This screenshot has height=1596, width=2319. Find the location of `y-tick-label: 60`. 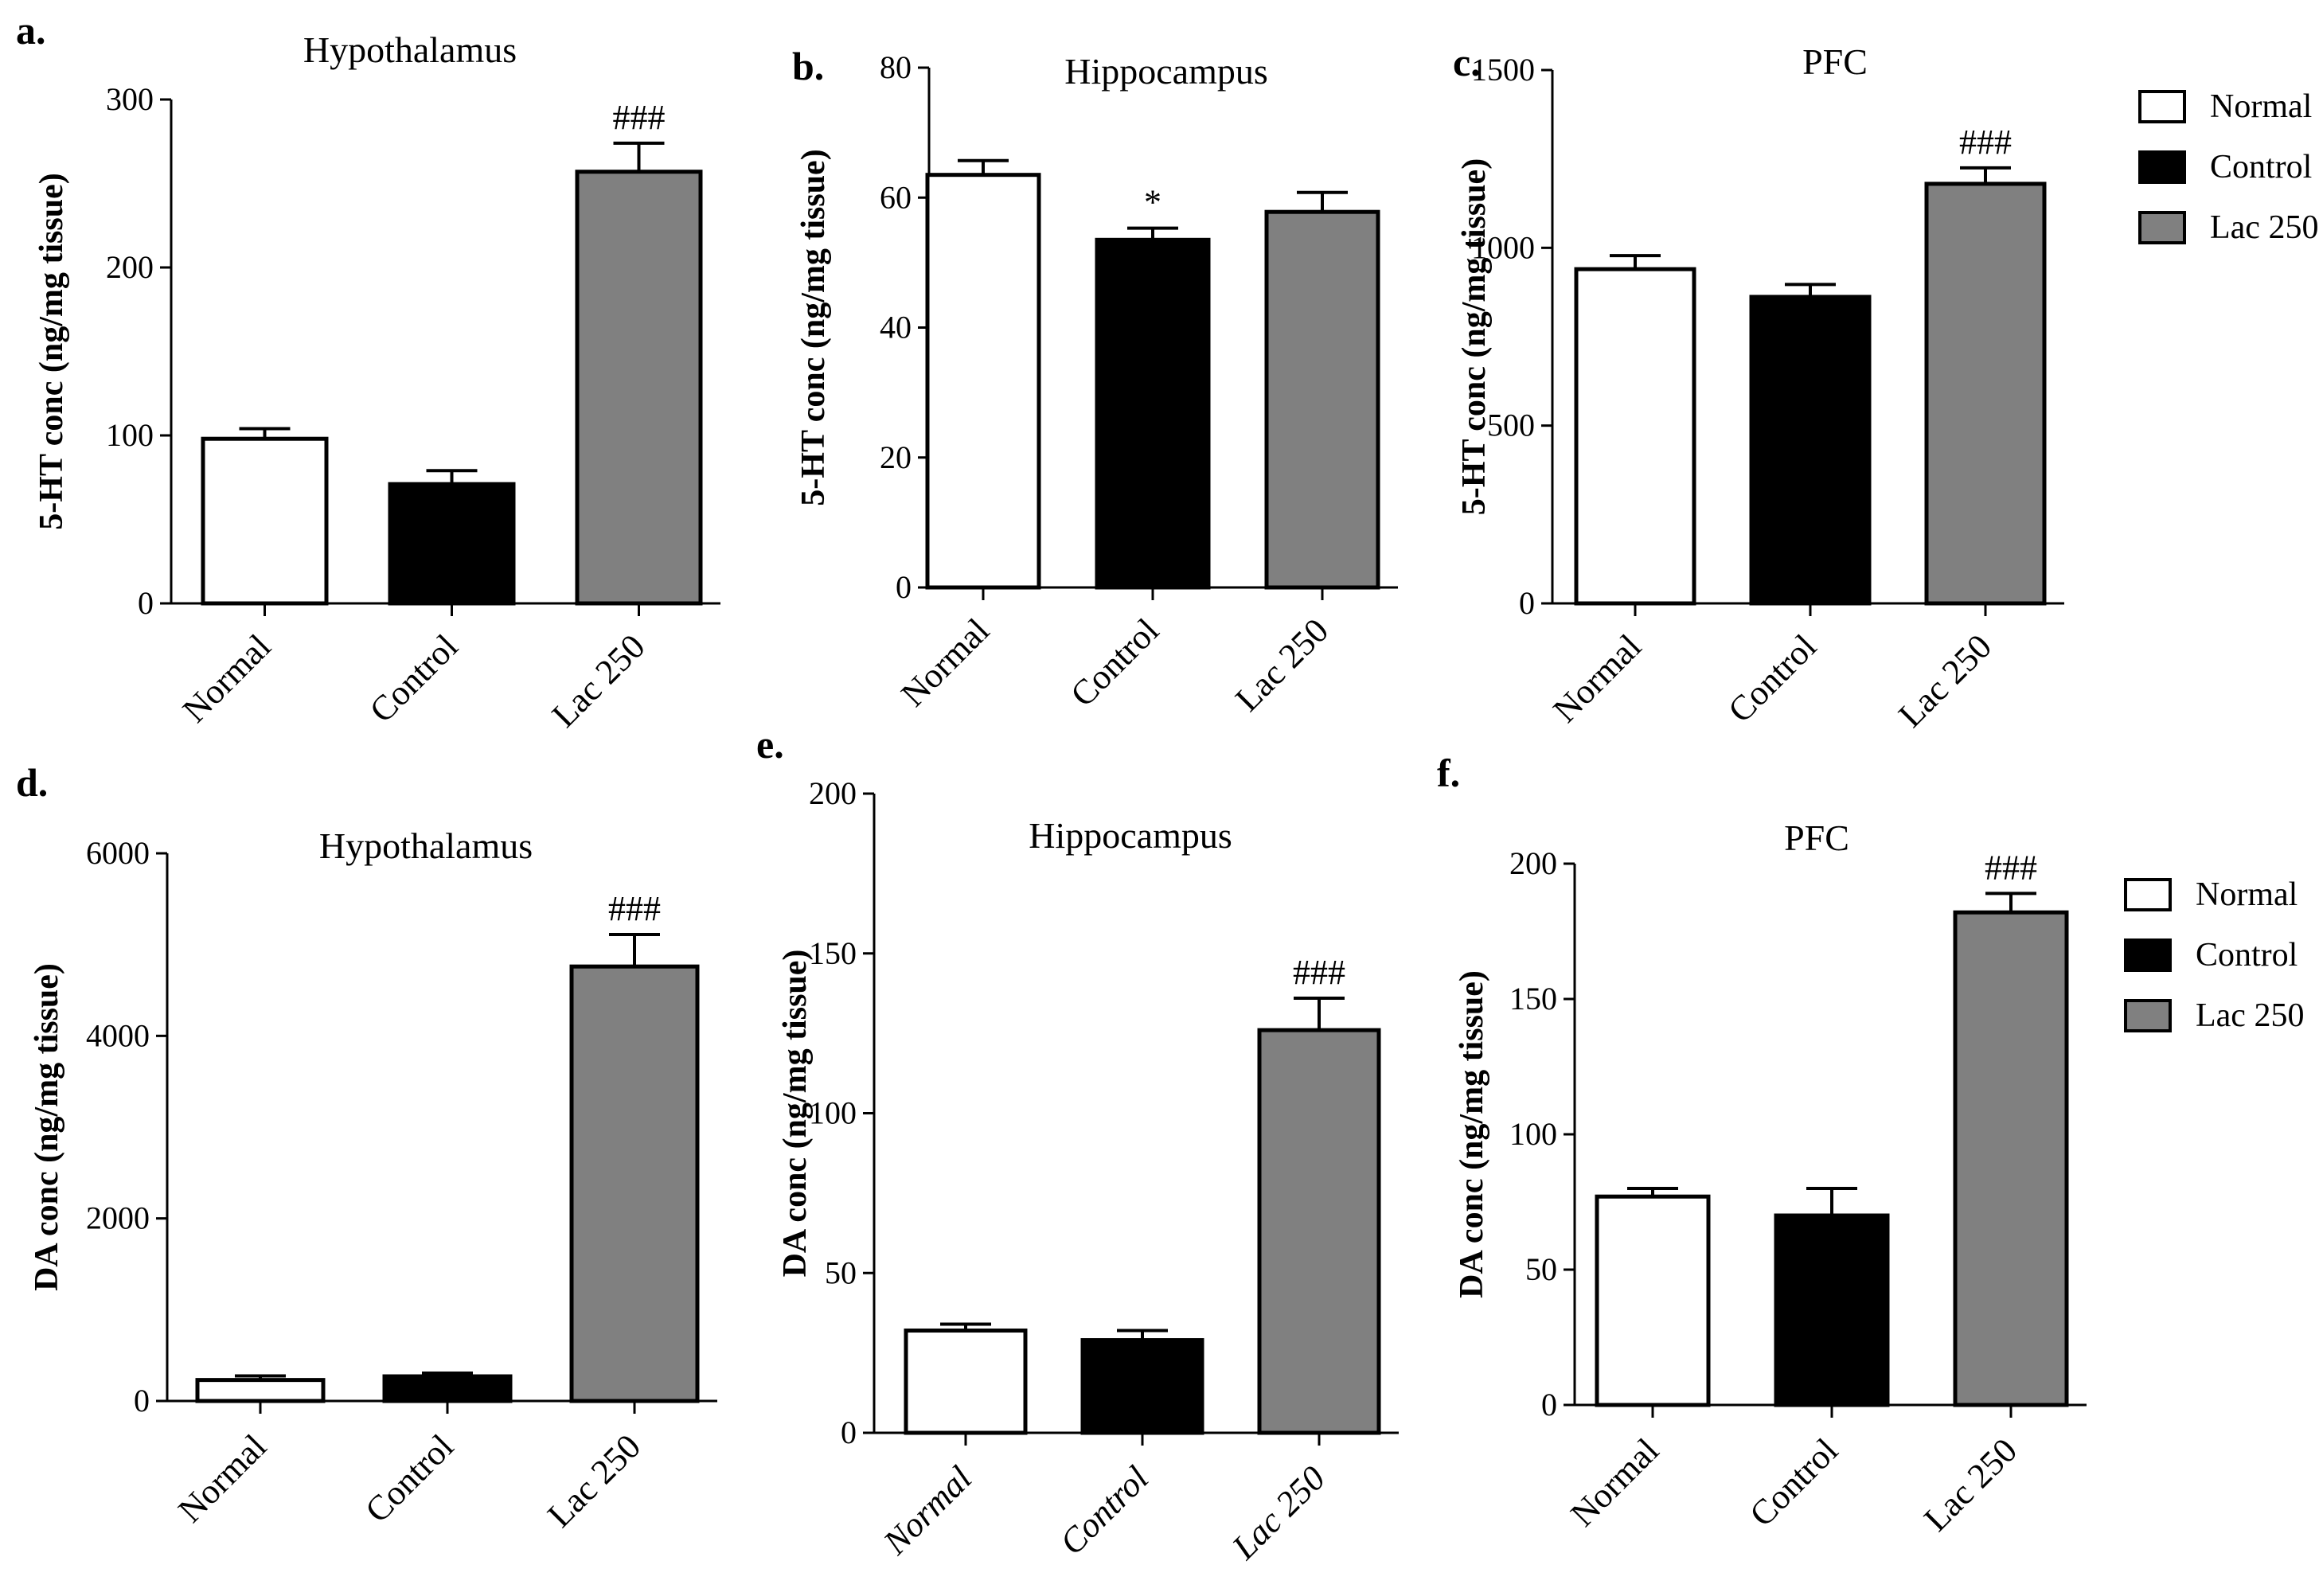

y-tick-label: 60 is located at coordinates (896, 197).